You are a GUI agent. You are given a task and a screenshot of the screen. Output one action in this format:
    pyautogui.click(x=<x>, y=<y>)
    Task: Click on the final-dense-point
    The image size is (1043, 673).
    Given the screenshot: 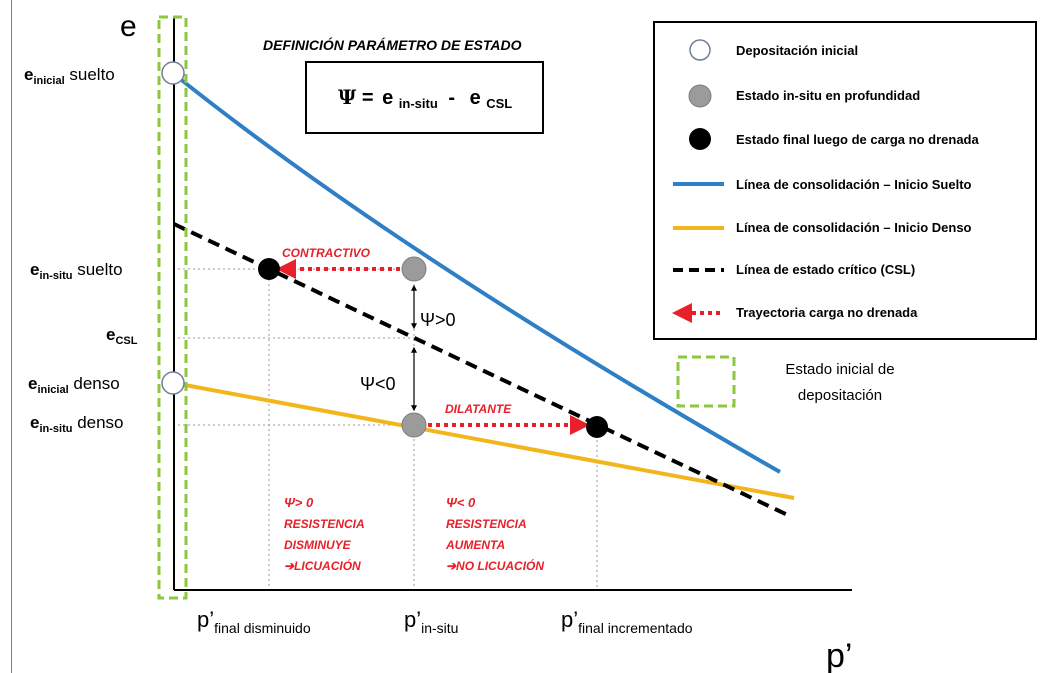 What is the action you would take?
    pyautogui.click(x=597, y=427)
    